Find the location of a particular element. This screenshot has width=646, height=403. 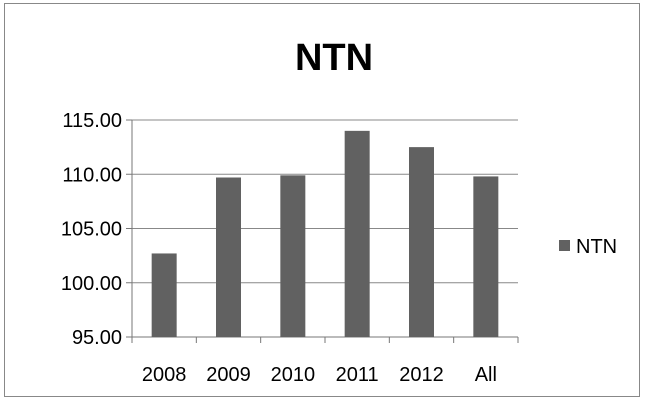

x-tick-label: All is located at coordinates (486, 375).